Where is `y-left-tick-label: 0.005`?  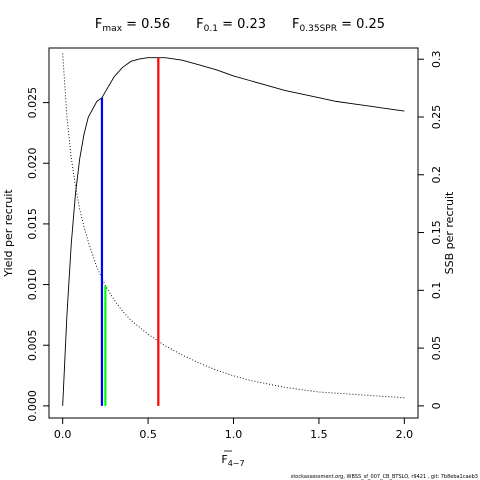 y-left-tick-label: 0.005 is located at coordinates (32, 345).